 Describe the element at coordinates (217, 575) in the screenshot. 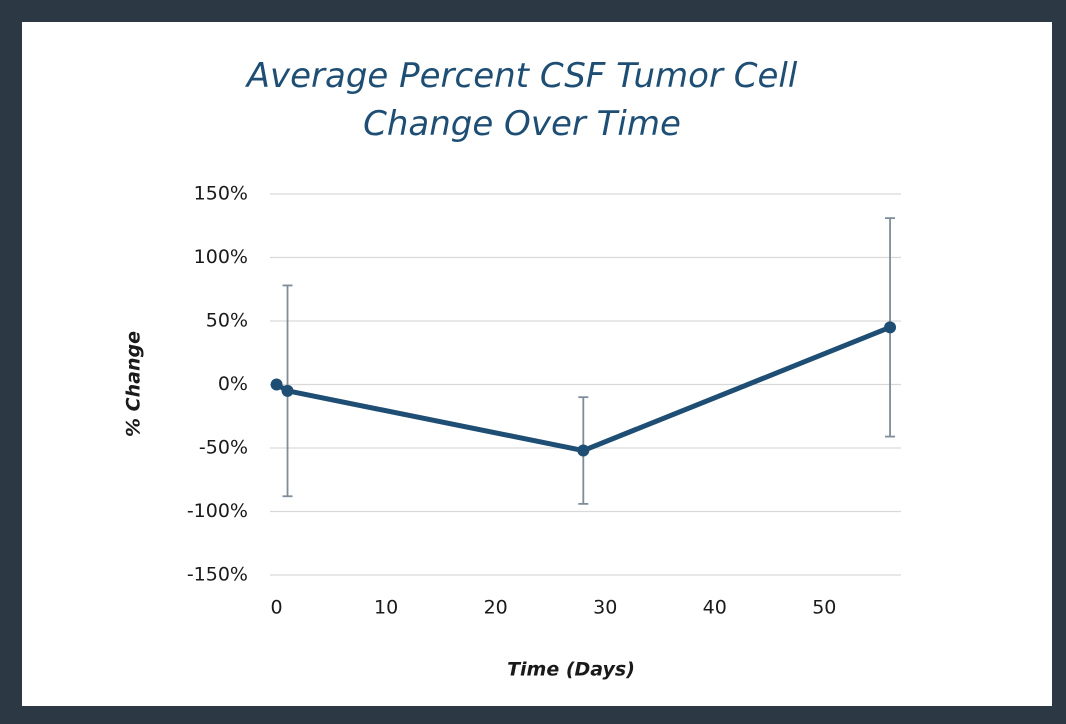

I see `y-tick-label: -150%` at that location.